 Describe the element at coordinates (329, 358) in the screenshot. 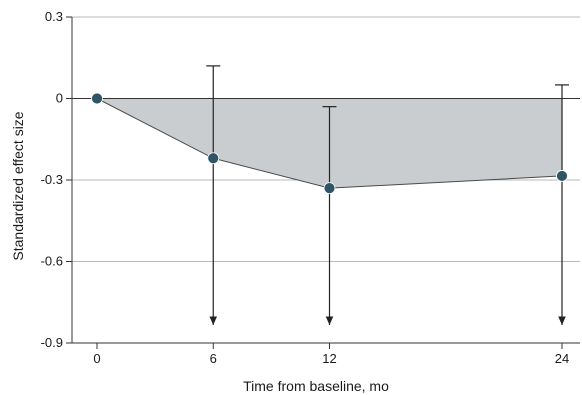

I see `x-tick-label-2: 12` at that location.